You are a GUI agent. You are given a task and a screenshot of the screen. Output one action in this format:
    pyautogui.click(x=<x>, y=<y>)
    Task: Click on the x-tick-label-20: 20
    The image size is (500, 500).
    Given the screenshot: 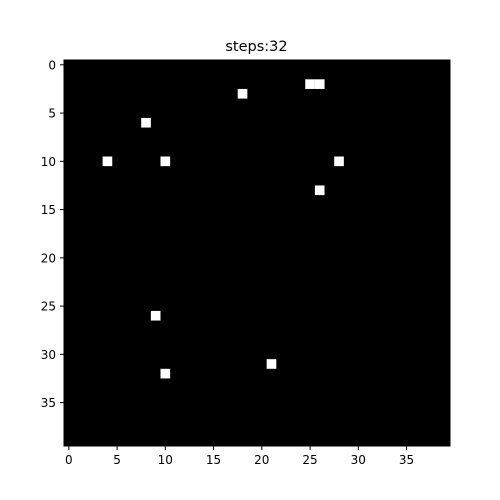 What is the action you would take?
    pyautogui.click(x=261, y=460)
    